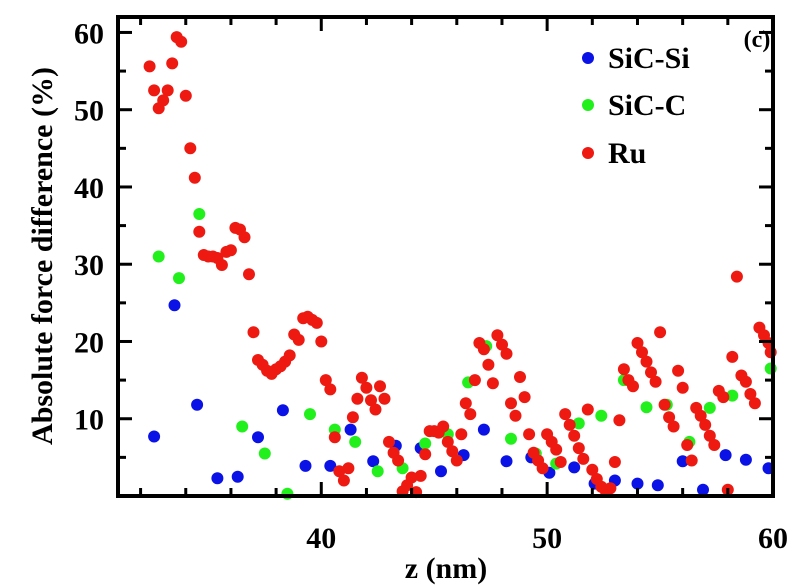  Describe the element at coordinates (89, 265) in the screenshot. I see `y-tick-label: 30` at that location.